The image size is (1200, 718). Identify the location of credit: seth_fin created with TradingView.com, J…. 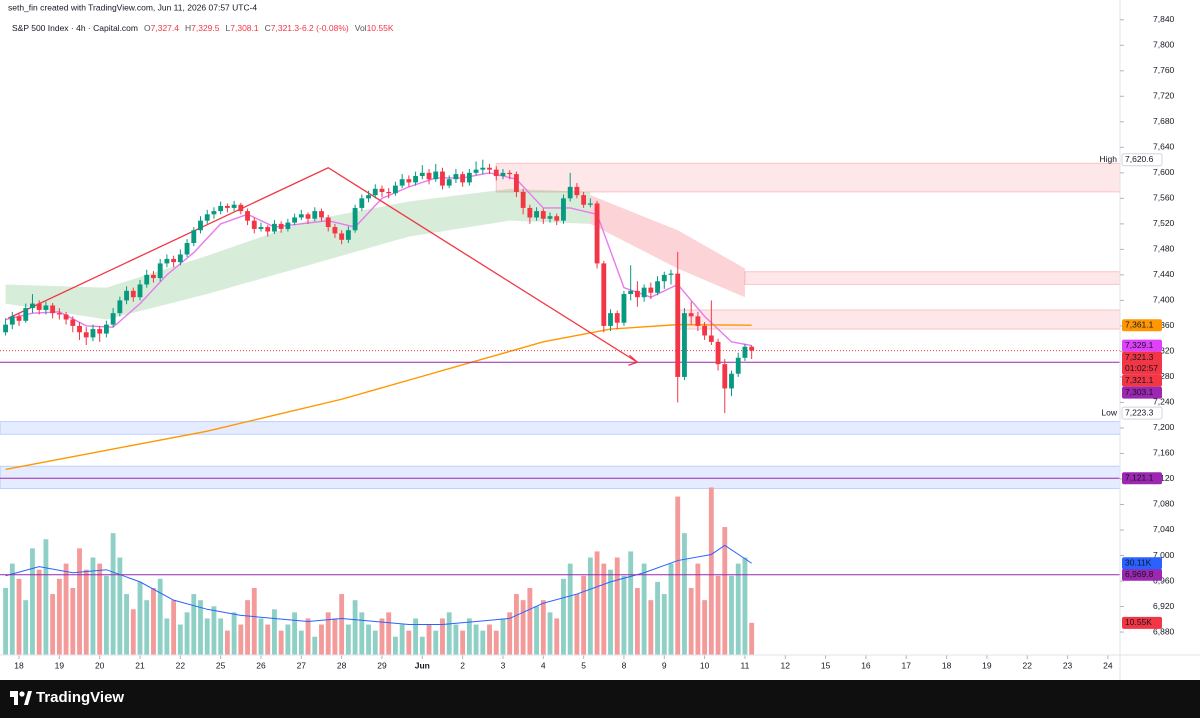
(132, 7).